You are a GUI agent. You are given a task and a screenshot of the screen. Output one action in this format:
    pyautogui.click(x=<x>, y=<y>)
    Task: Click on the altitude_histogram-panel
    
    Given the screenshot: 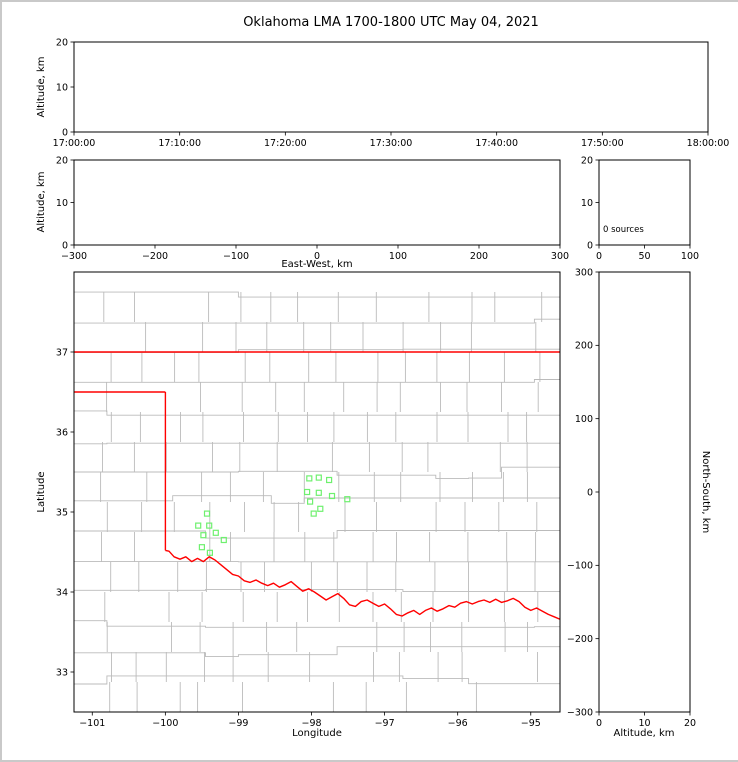 What is the action you would take?
    pyautogui.click(x=644, y=202)
    